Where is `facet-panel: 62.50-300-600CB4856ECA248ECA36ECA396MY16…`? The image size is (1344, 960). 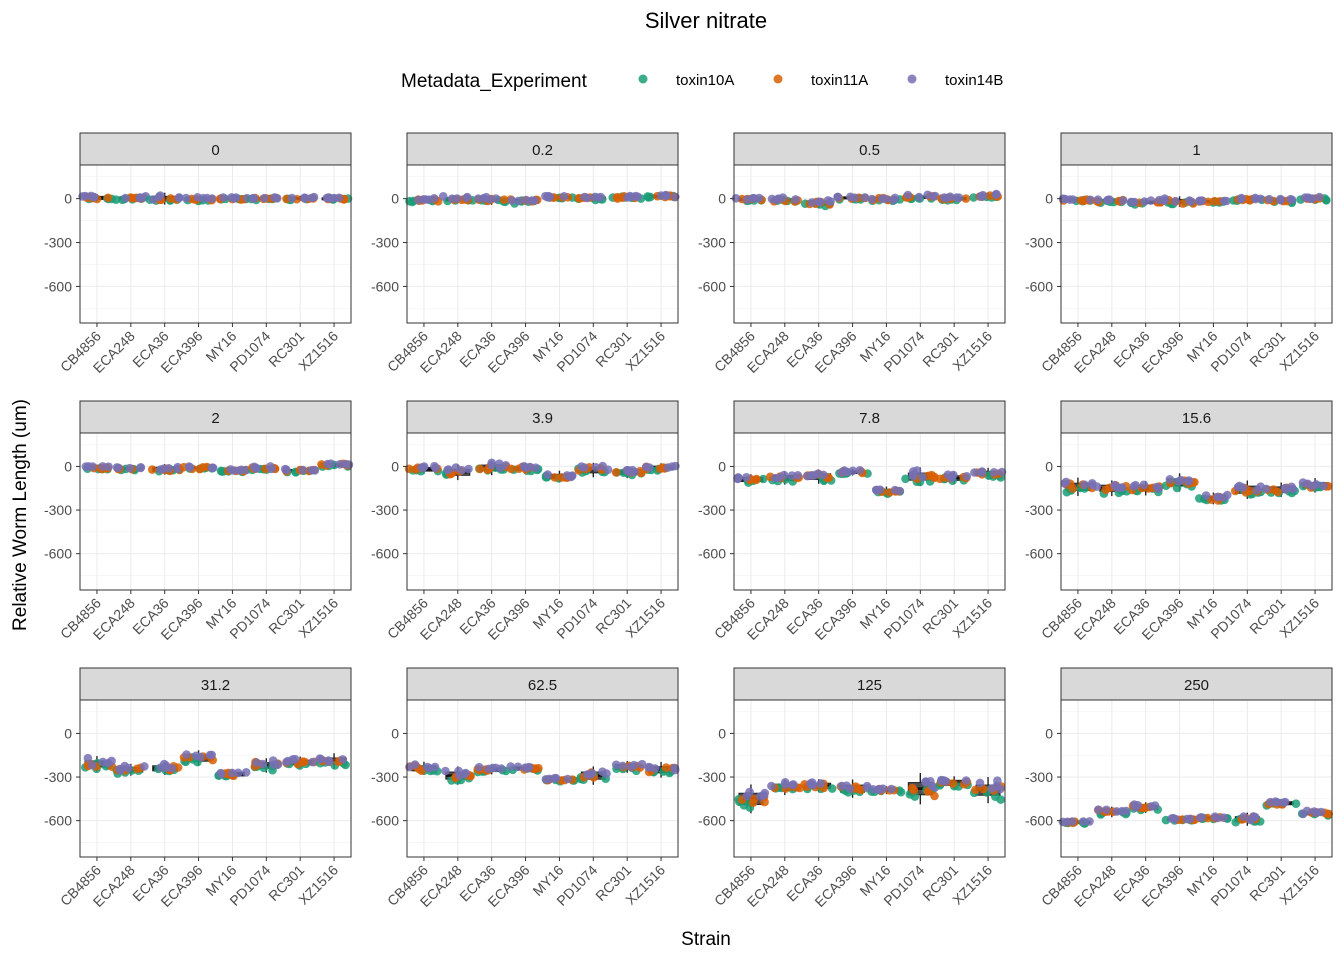
facet-panel: 62.50-300-600CB4856ECA248ECA36ECA396MY16… is located at coordinates (525, 788).